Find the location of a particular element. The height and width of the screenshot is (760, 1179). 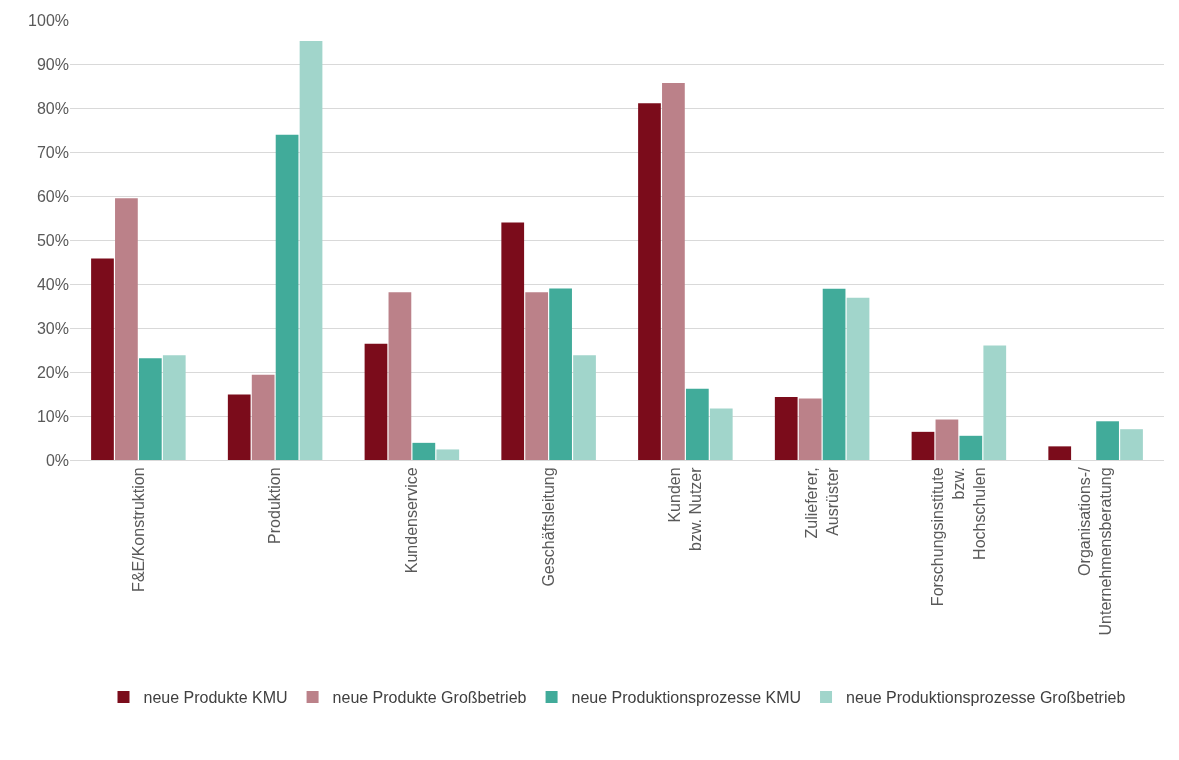

x-tick-label: Kunden bzw. Nutzer is located at coordinates (685, 508).